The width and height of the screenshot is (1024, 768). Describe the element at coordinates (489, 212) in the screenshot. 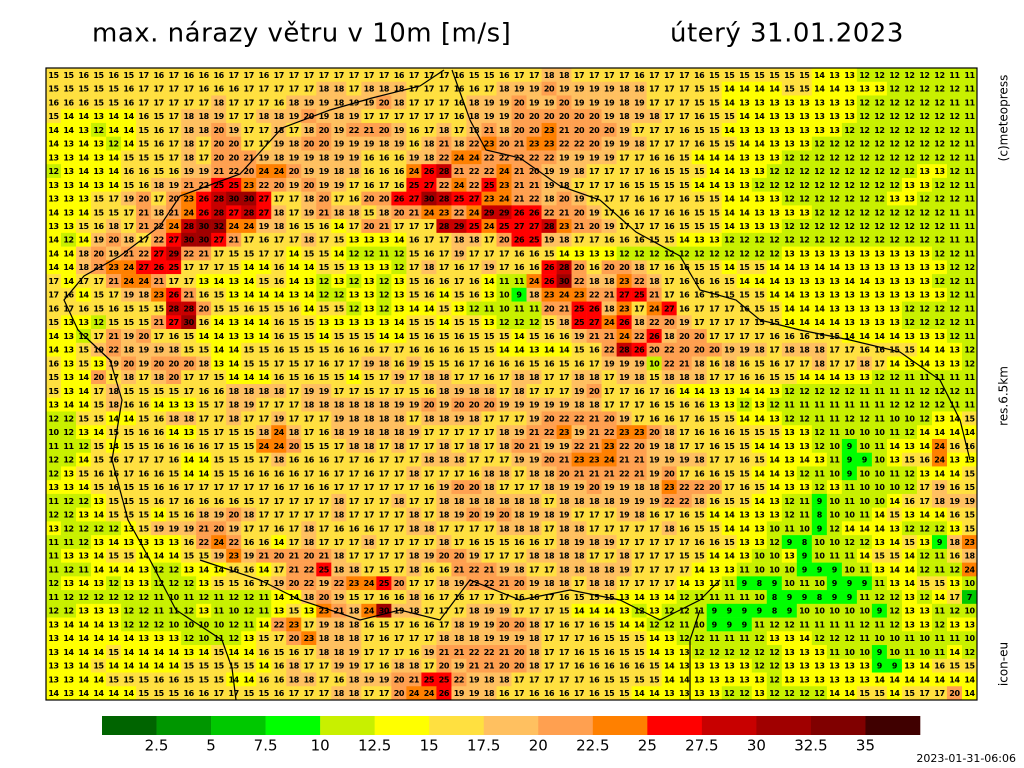

I see `cell-value: 29` at that location.